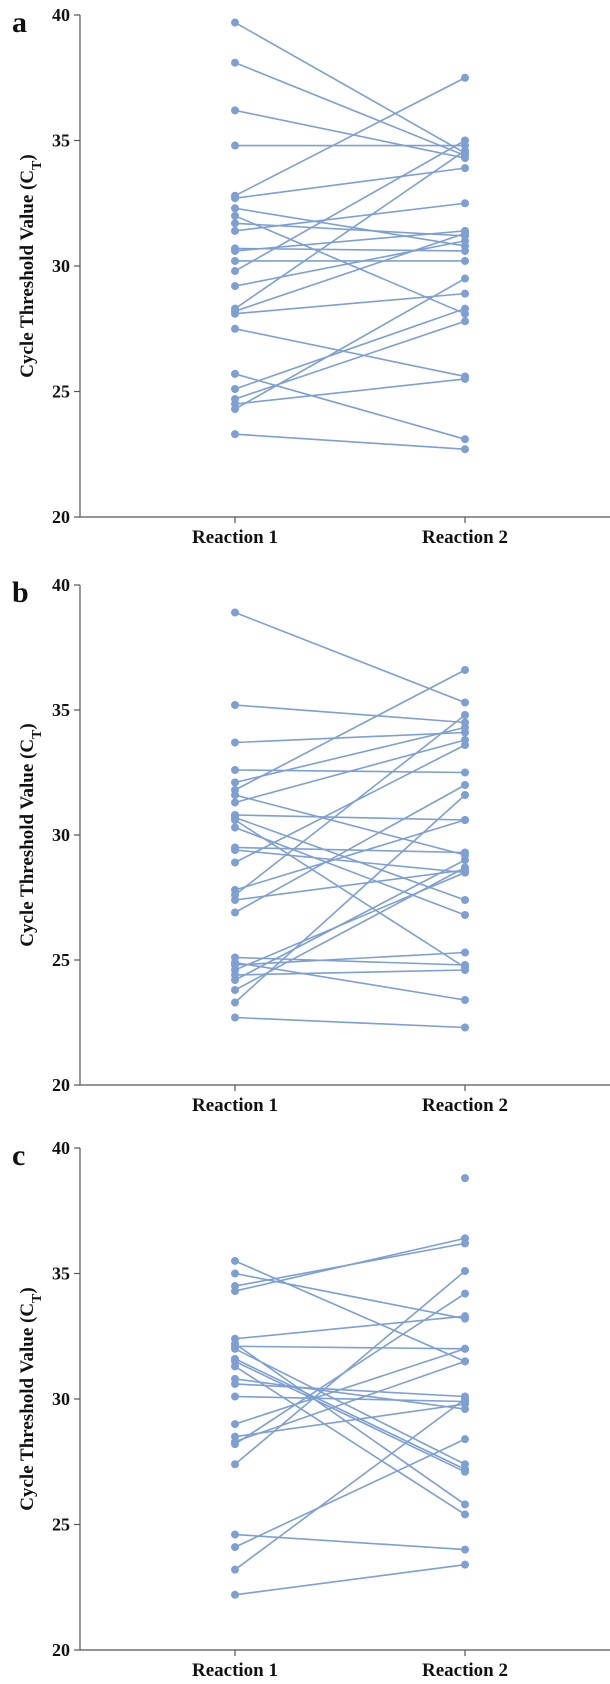  Describe the element at coordinates (61, 1085) in the screenshot. I see `y-tick-label: 20` at that location.